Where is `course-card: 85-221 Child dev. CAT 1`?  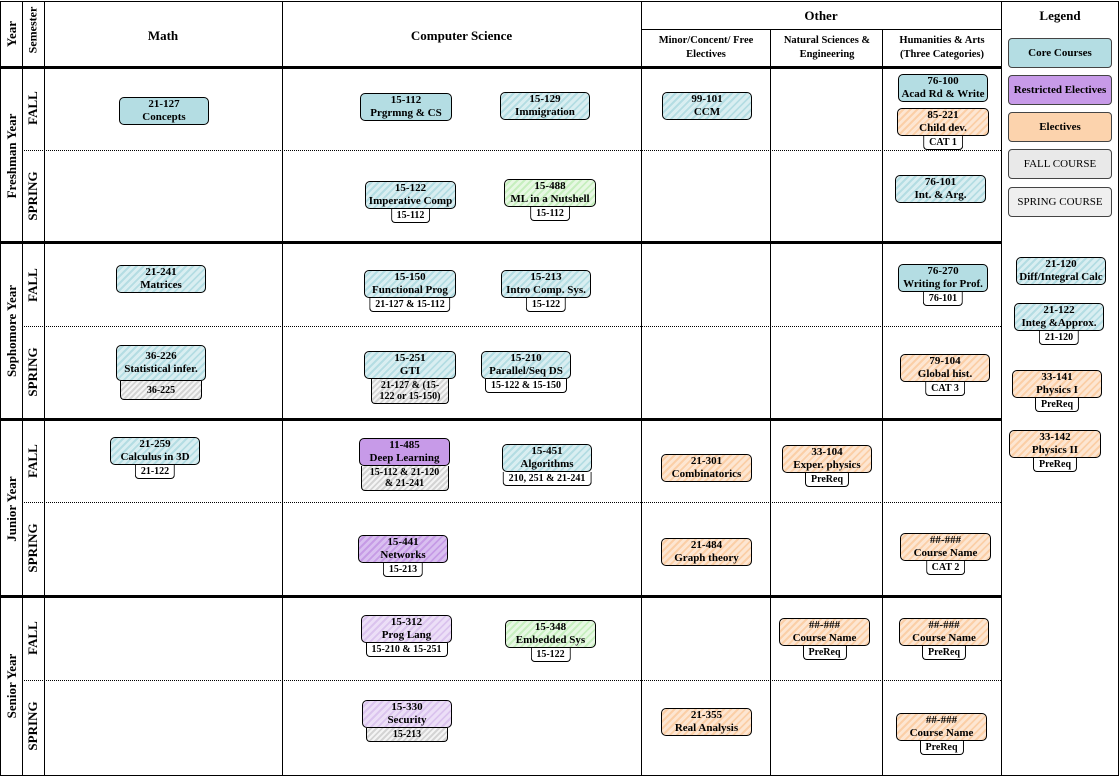
course-card: 85-221 Child dev. CAT 1 is located at coordinates (943, 129).